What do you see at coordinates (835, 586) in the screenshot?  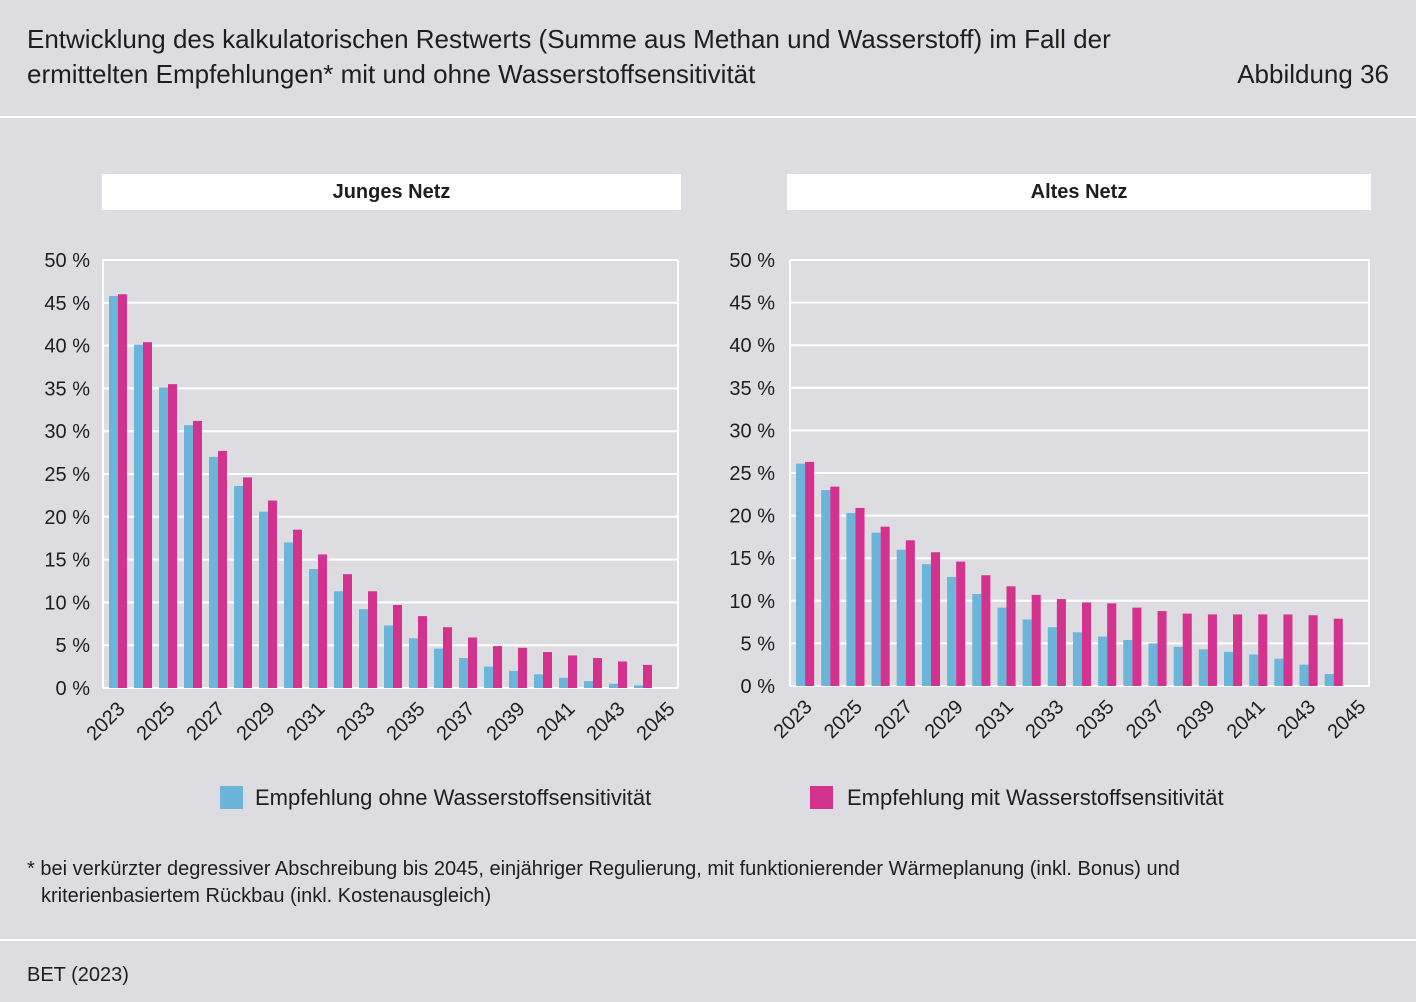 I see `bar-mit-2024` at bounding box center [835, 586].